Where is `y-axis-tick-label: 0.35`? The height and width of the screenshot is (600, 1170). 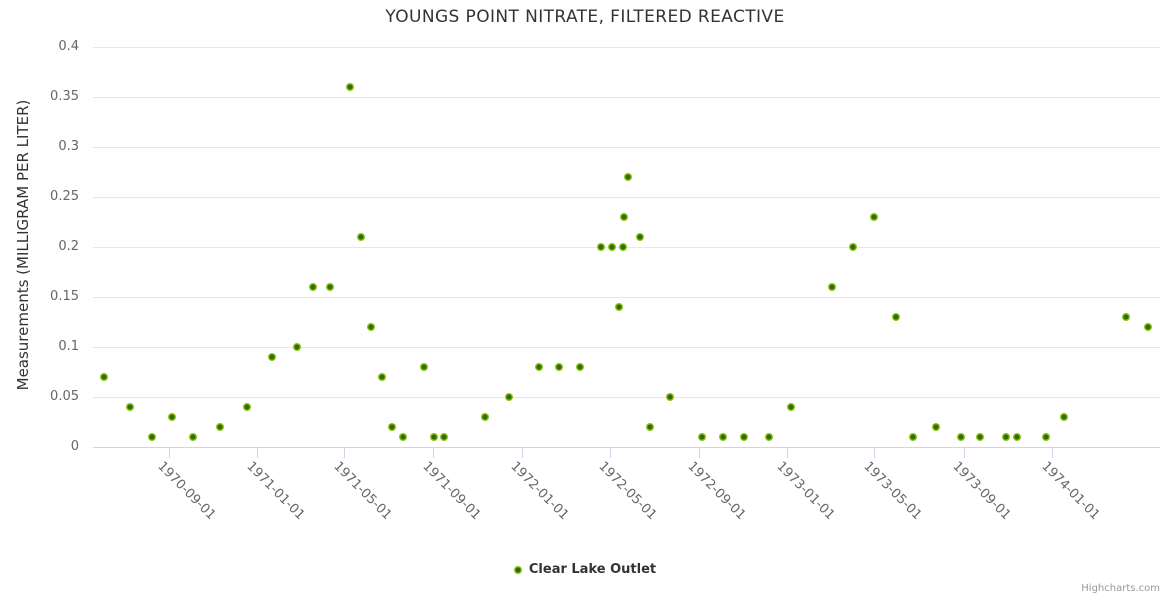 y-axis-tick-label: 0.35 is located at coordinates (64, 96).